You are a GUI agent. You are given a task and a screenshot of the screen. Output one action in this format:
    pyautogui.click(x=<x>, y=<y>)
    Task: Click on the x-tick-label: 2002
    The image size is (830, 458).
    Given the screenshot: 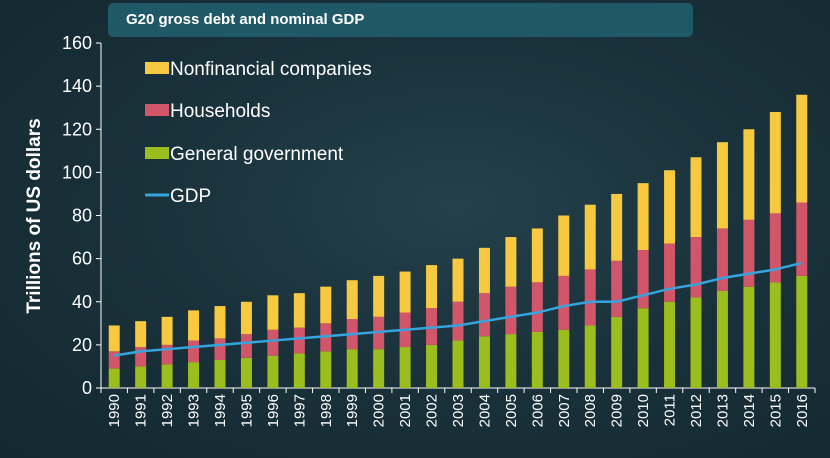 What is the action you would take?
    pyautogui.click(x=432, y=410)
    